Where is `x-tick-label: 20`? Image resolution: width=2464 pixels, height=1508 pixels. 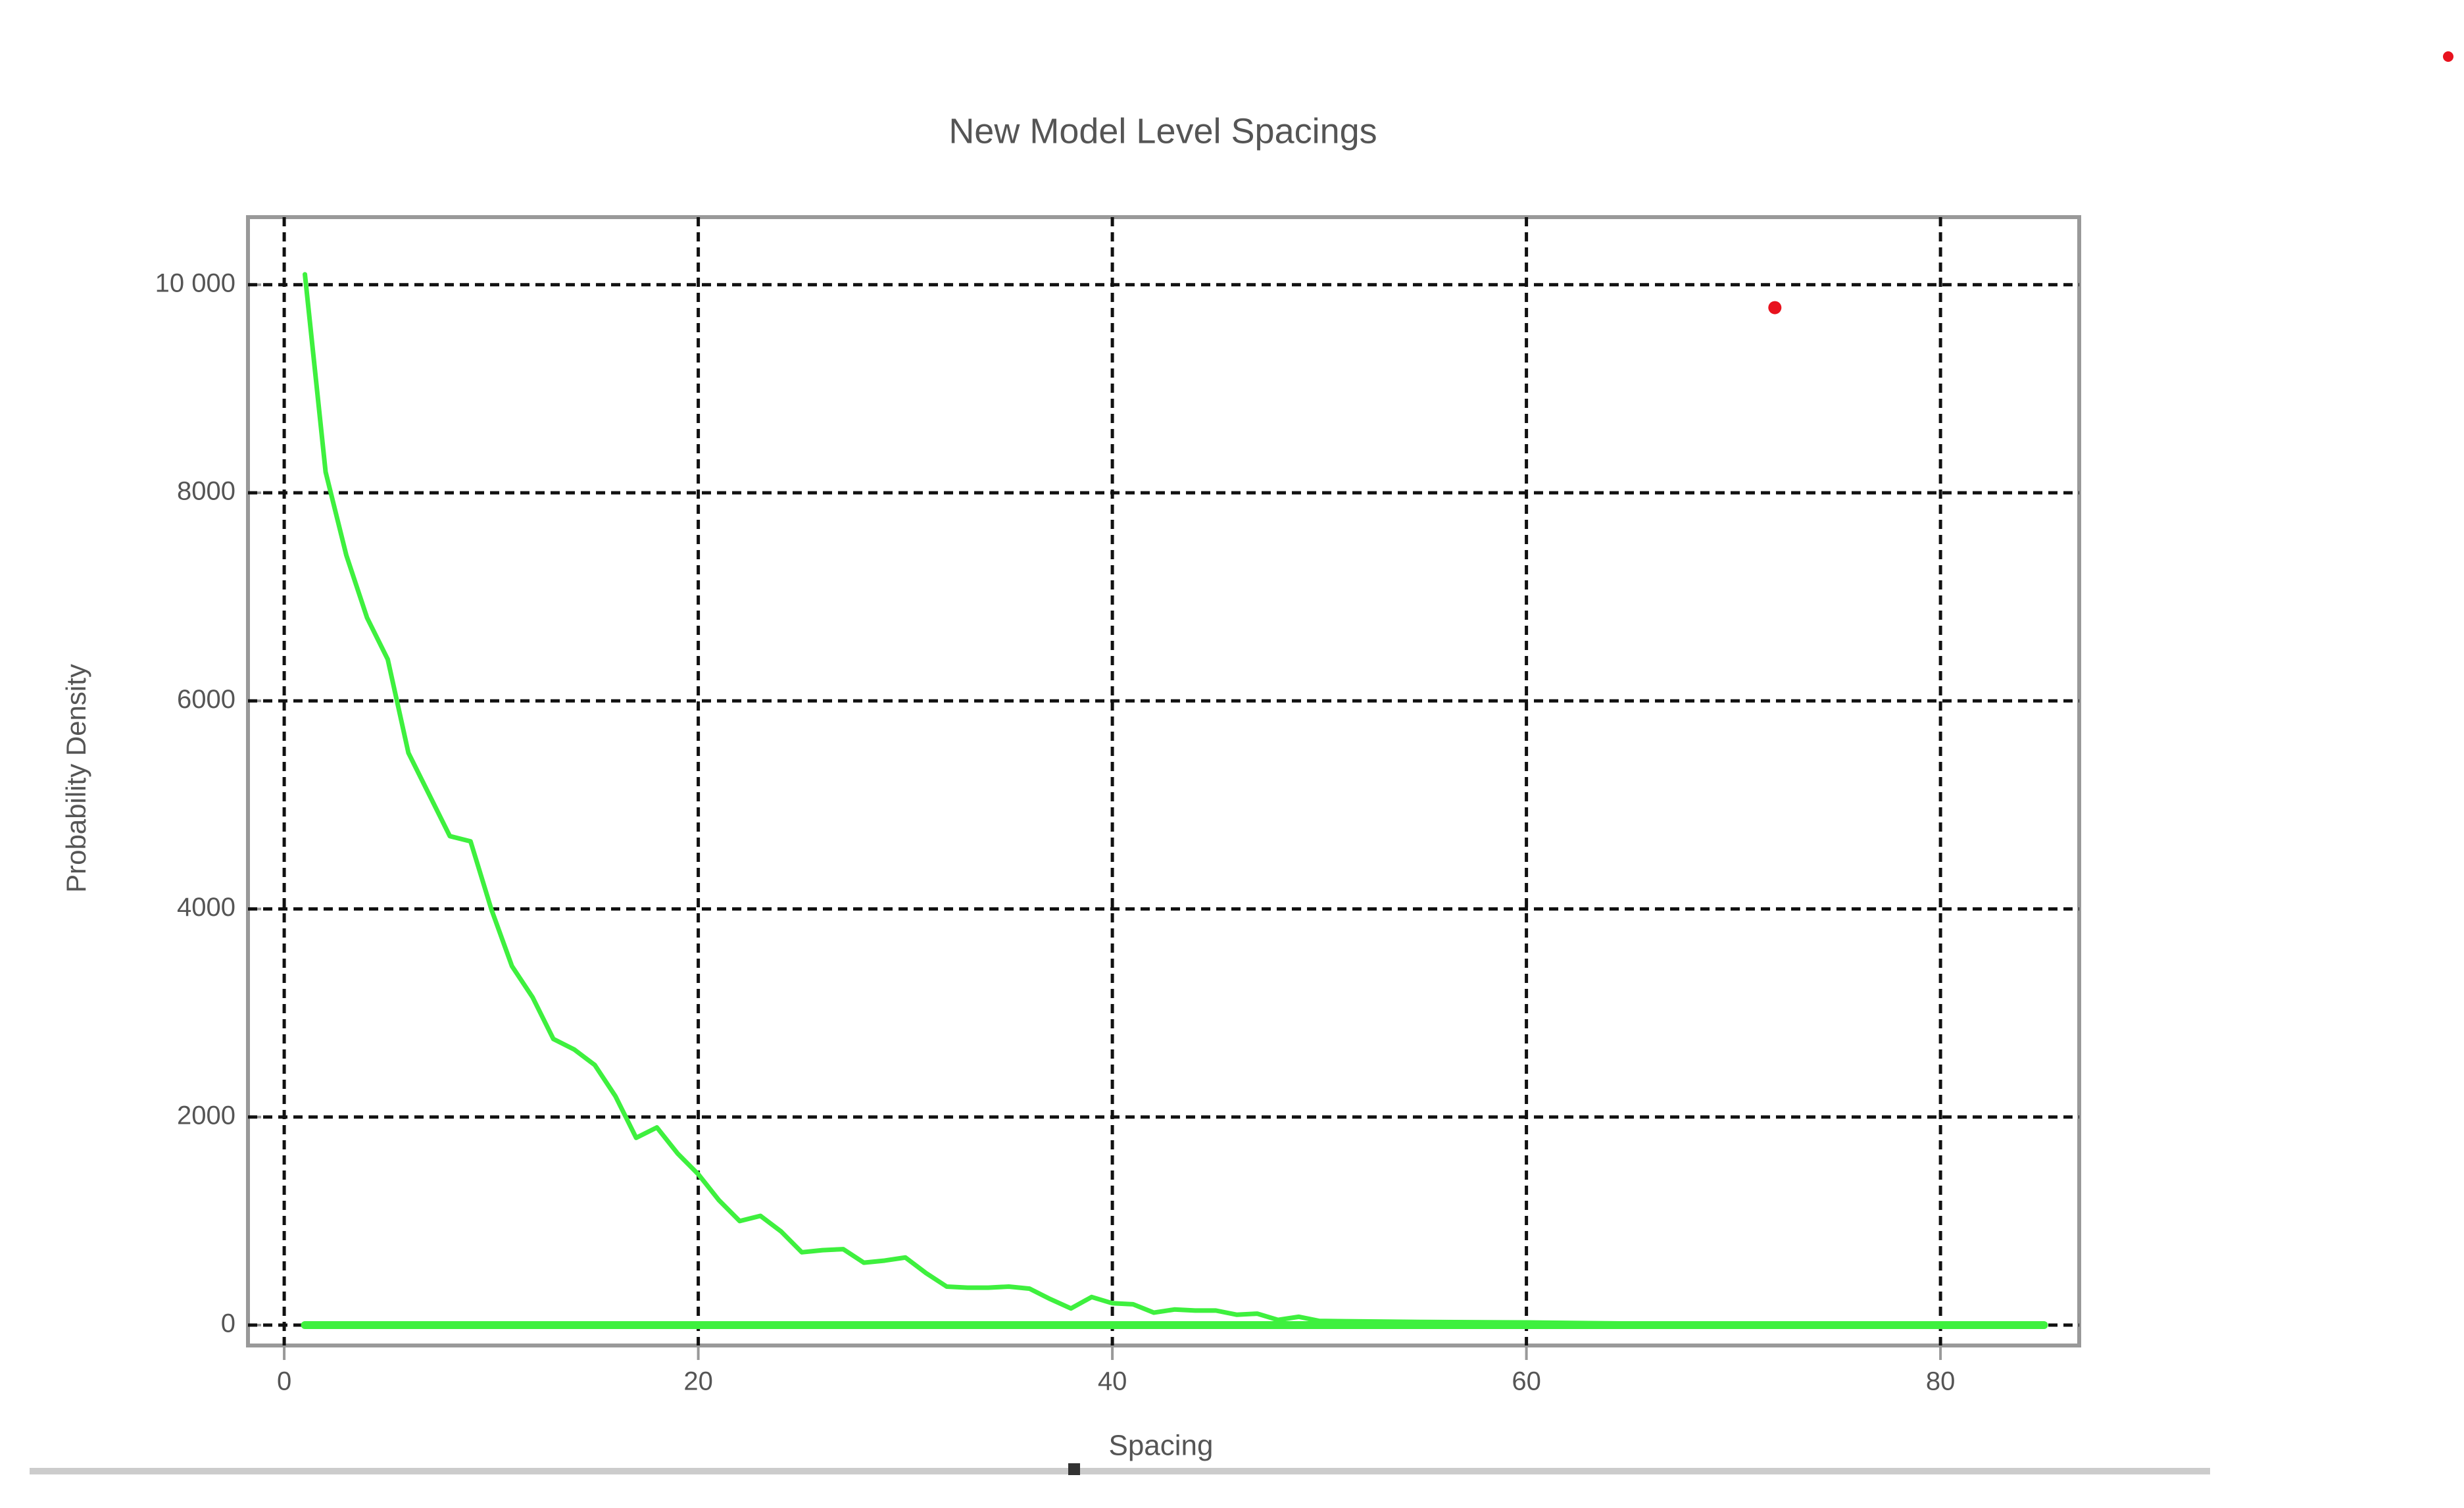
x-tick-label: 20 is located at coordinates (698, 1382).